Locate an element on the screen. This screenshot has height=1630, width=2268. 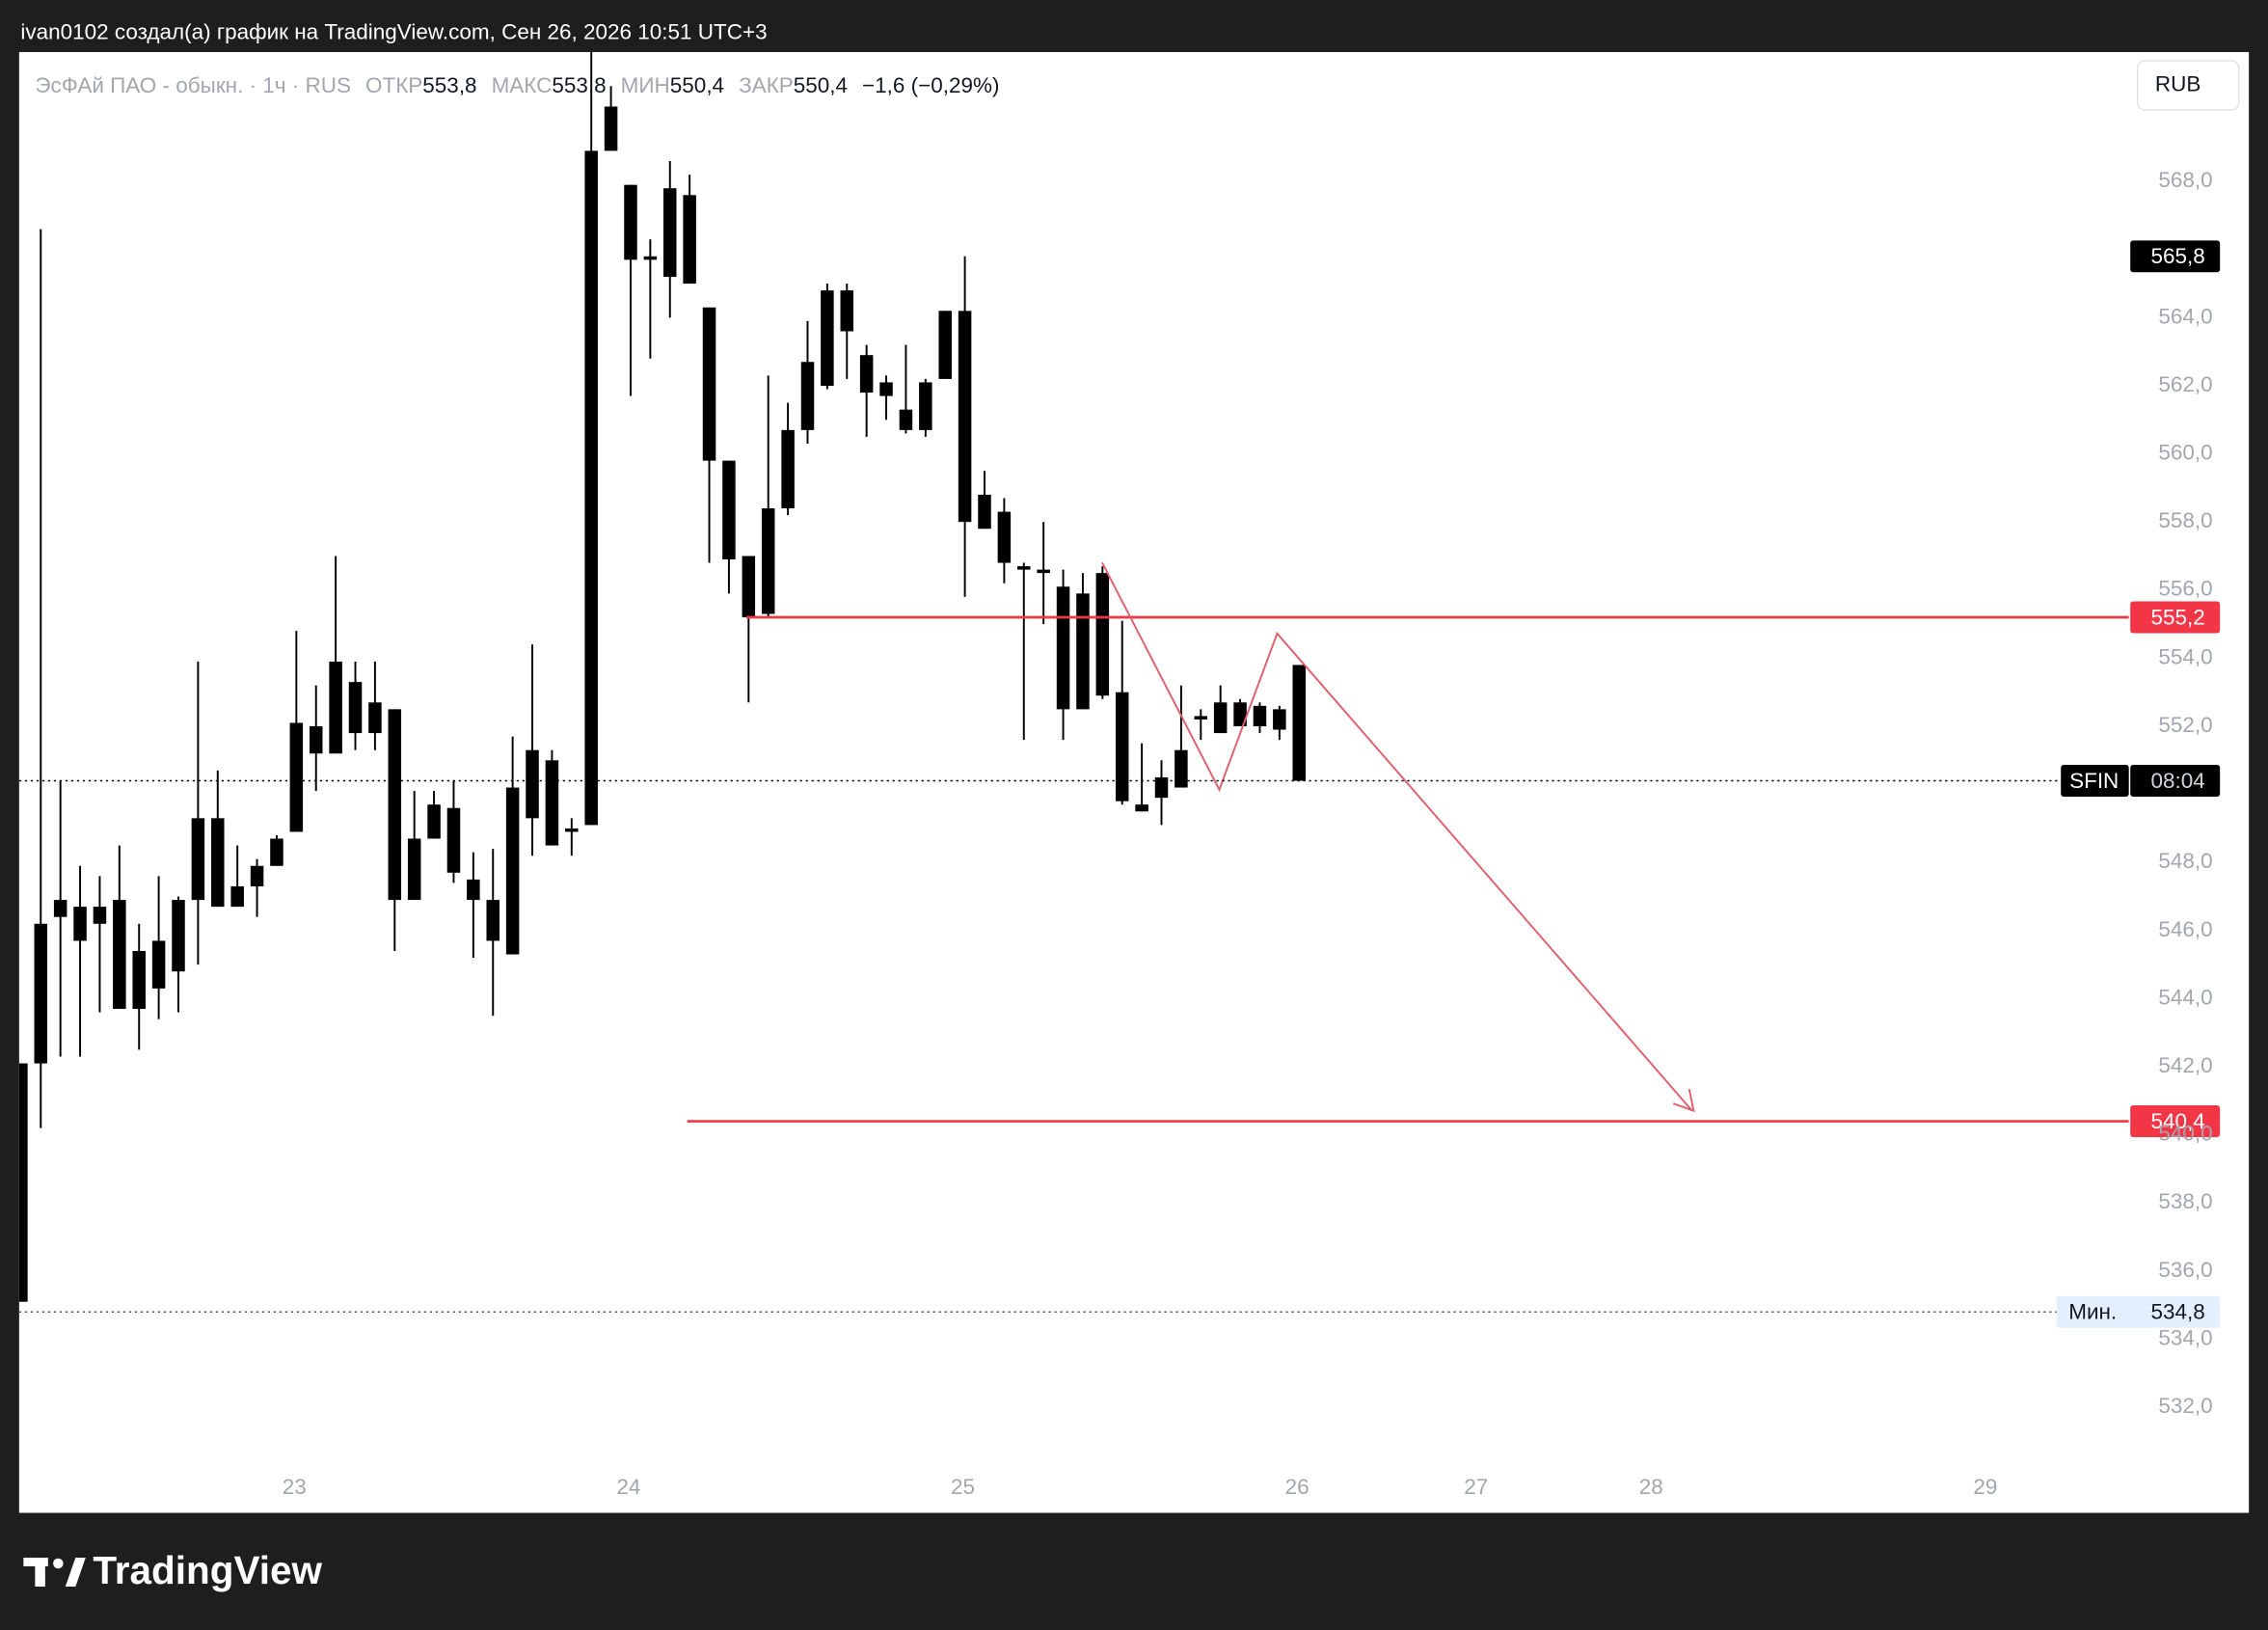
countdown-label: 08:04 is located at coordinates (2178, 781).